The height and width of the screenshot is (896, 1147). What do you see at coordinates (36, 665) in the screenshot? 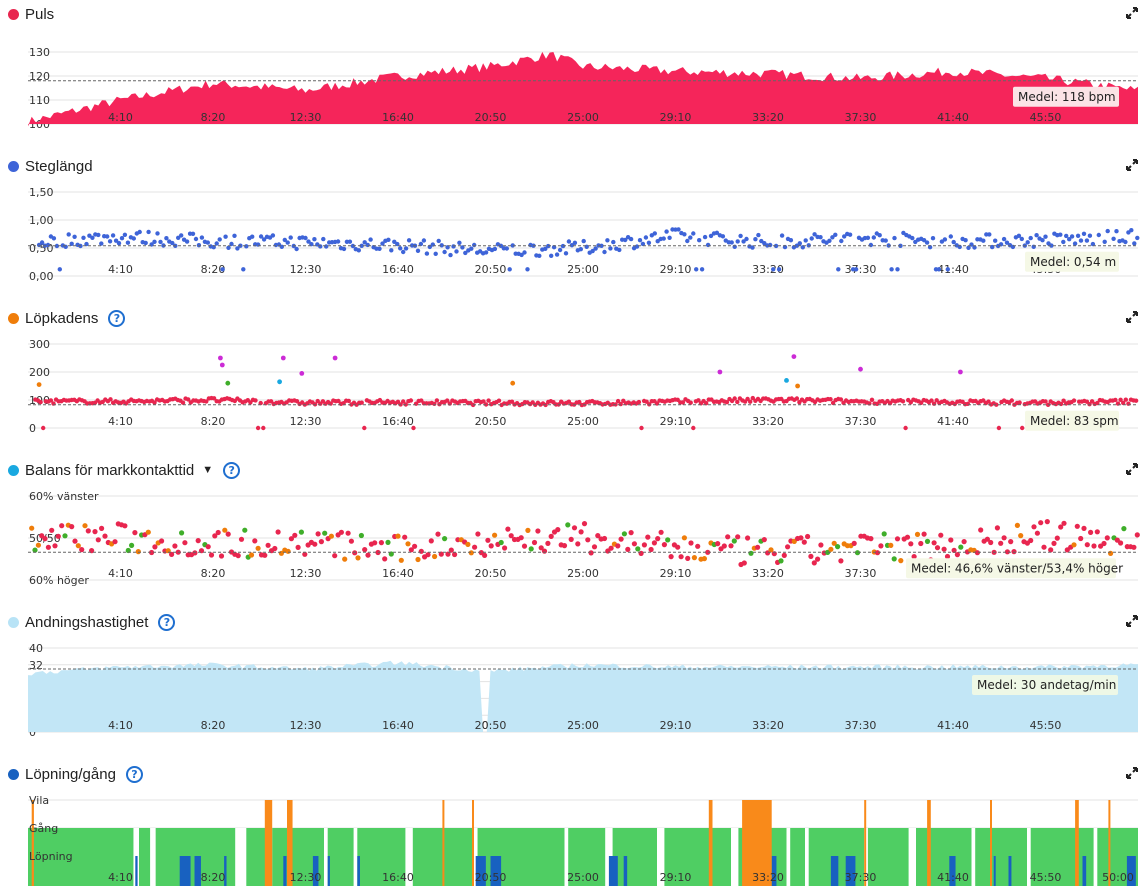
I see `y-tick-label: 32` at bounding box center [36, 665].